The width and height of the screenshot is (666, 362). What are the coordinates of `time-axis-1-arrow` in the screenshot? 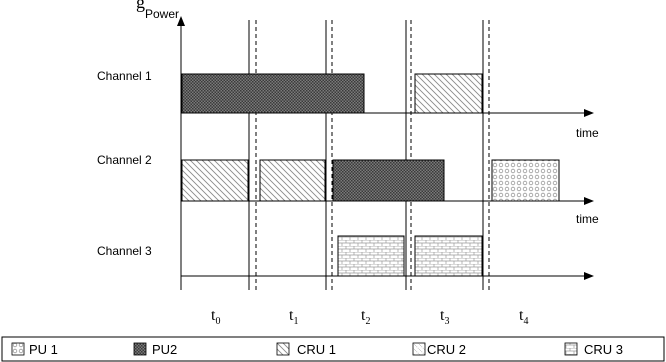 It's located at (589, 113).